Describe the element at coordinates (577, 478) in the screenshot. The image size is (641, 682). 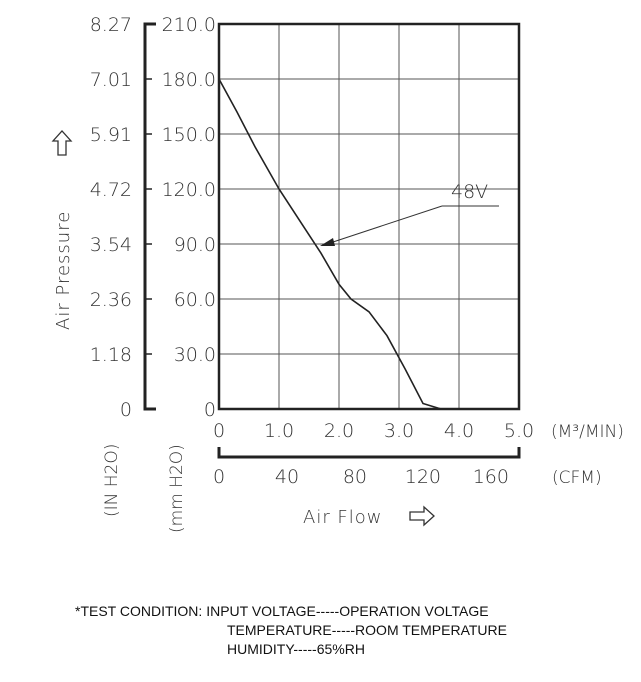
I see `x2-unit-label: (CFM)` at that location.